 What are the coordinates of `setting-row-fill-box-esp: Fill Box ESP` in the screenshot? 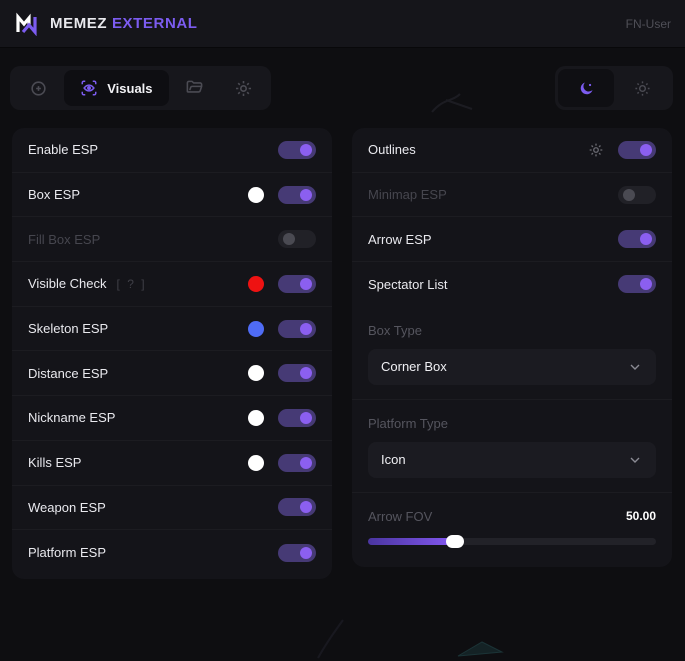 It's located at (172, 239).